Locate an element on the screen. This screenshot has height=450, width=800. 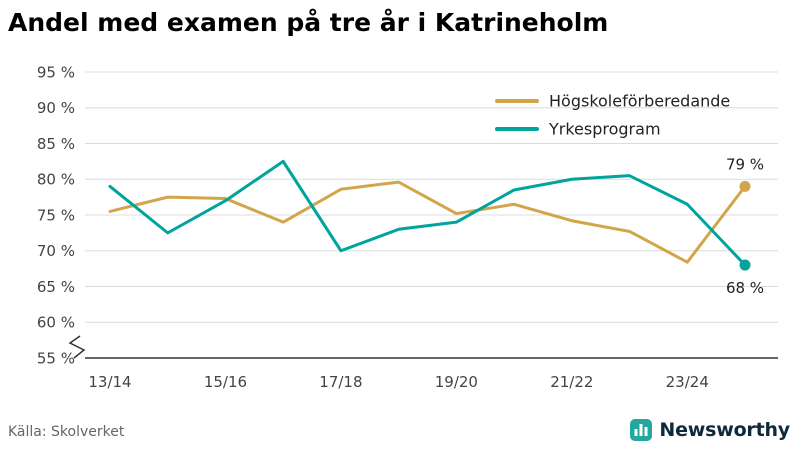
newsworthy-icon is located at coordinates (641, 430).